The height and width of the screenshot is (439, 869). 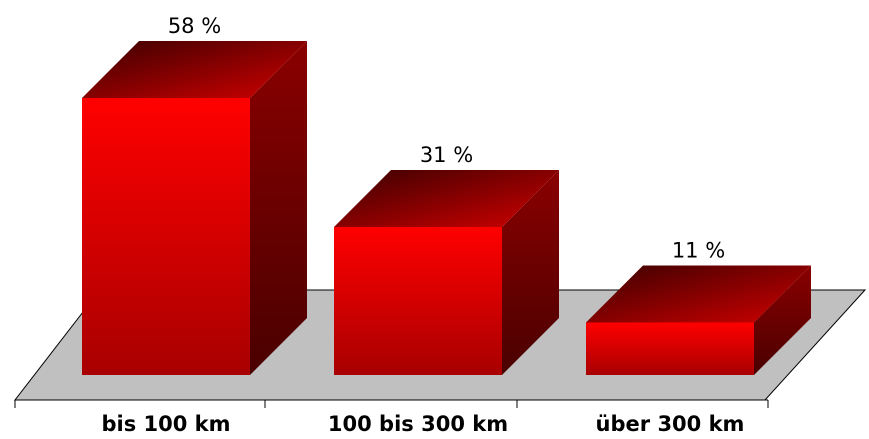 I want to click on value-label: 31 %, so click(x=446, y=155).